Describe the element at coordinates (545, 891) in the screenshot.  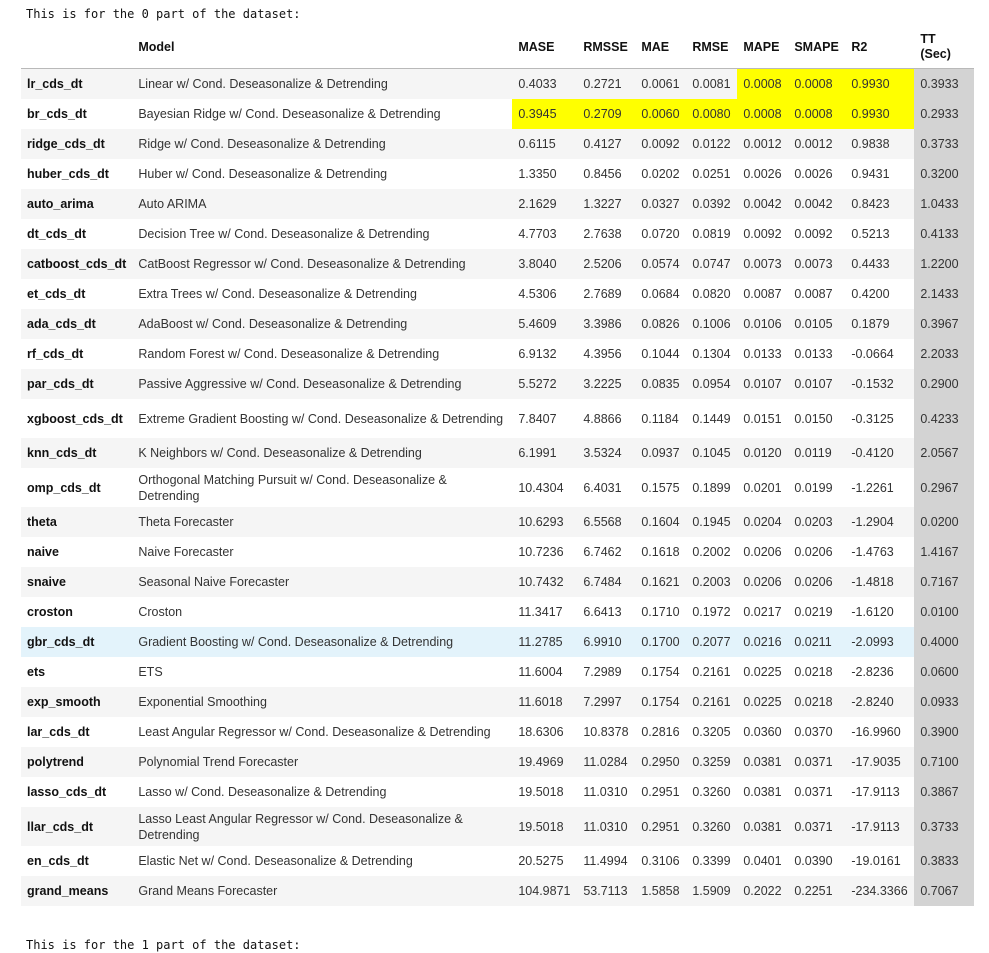
I see `cell-mase: 104.9871` at that location.